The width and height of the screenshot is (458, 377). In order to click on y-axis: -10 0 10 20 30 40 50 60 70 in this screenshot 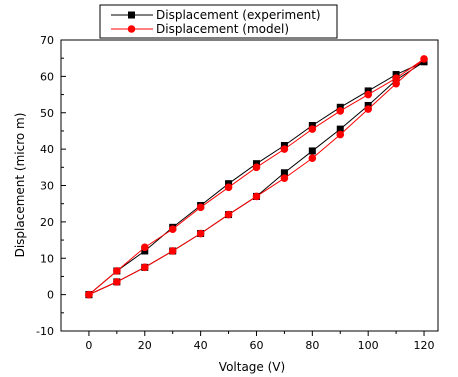, I will do `click(51, 186)`.